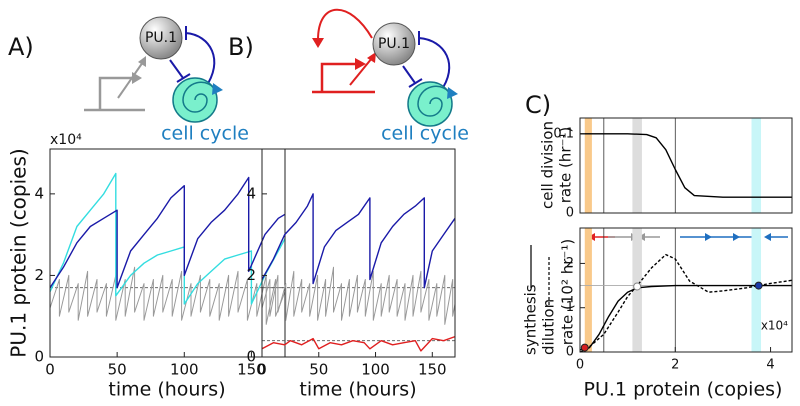  What do you see at coordinates (568, 292) in the screenshot?
I see `y-axis-label: rate (10² hr⁻¹)` at bounding box center [568, 292].